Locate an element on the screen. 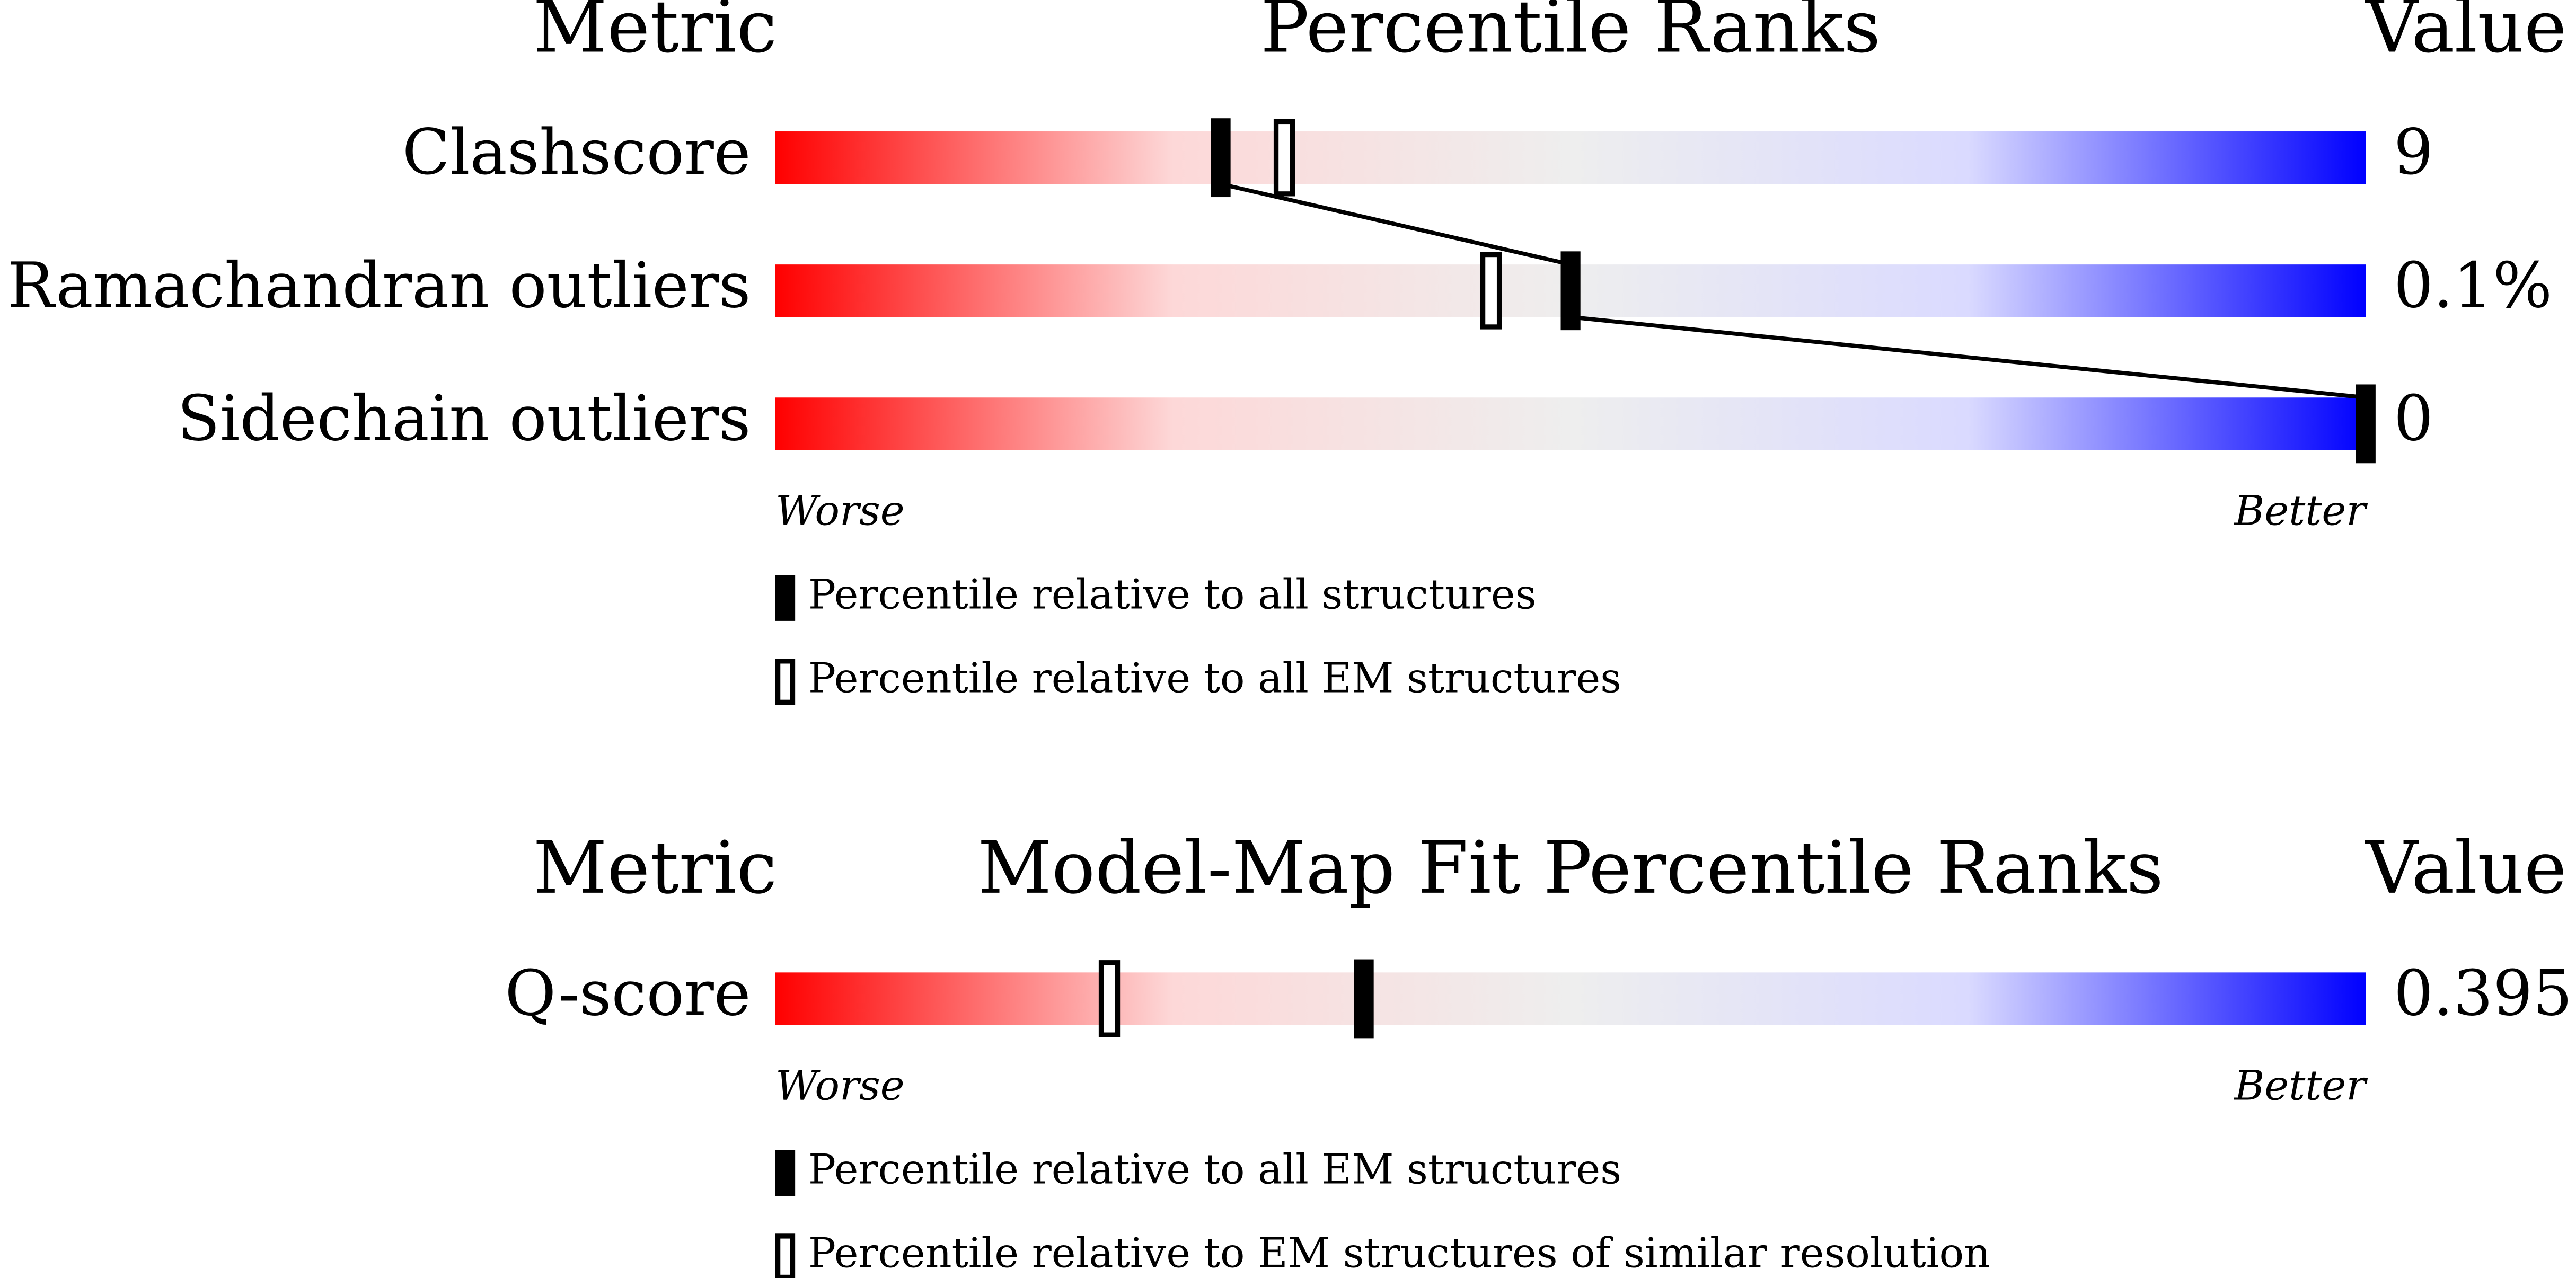  chart-title: Model-Map Fit Percentile Ranks is located at coordinates (1570, 868).